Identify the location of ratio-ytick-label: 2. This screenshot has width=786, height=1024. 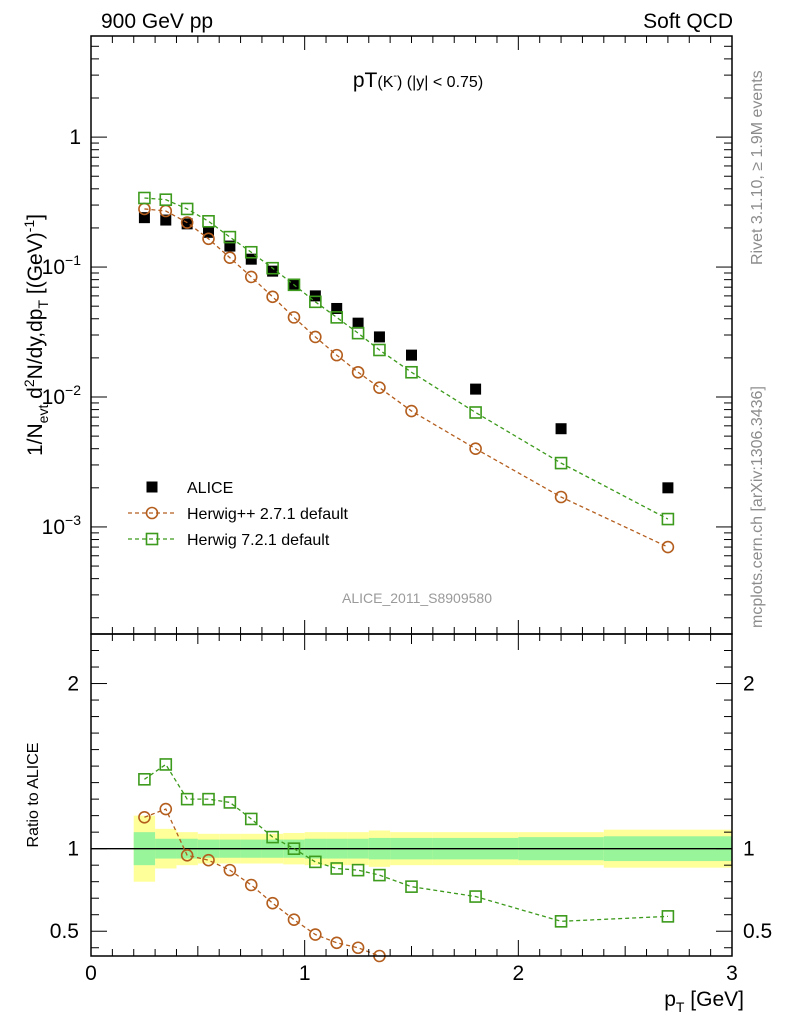
(73, 684).